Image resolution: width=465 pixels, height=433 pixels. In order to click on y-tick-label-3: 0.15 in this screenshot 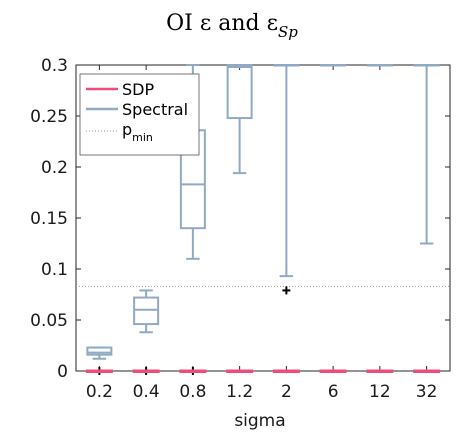, I will do `click(49, 219)`.